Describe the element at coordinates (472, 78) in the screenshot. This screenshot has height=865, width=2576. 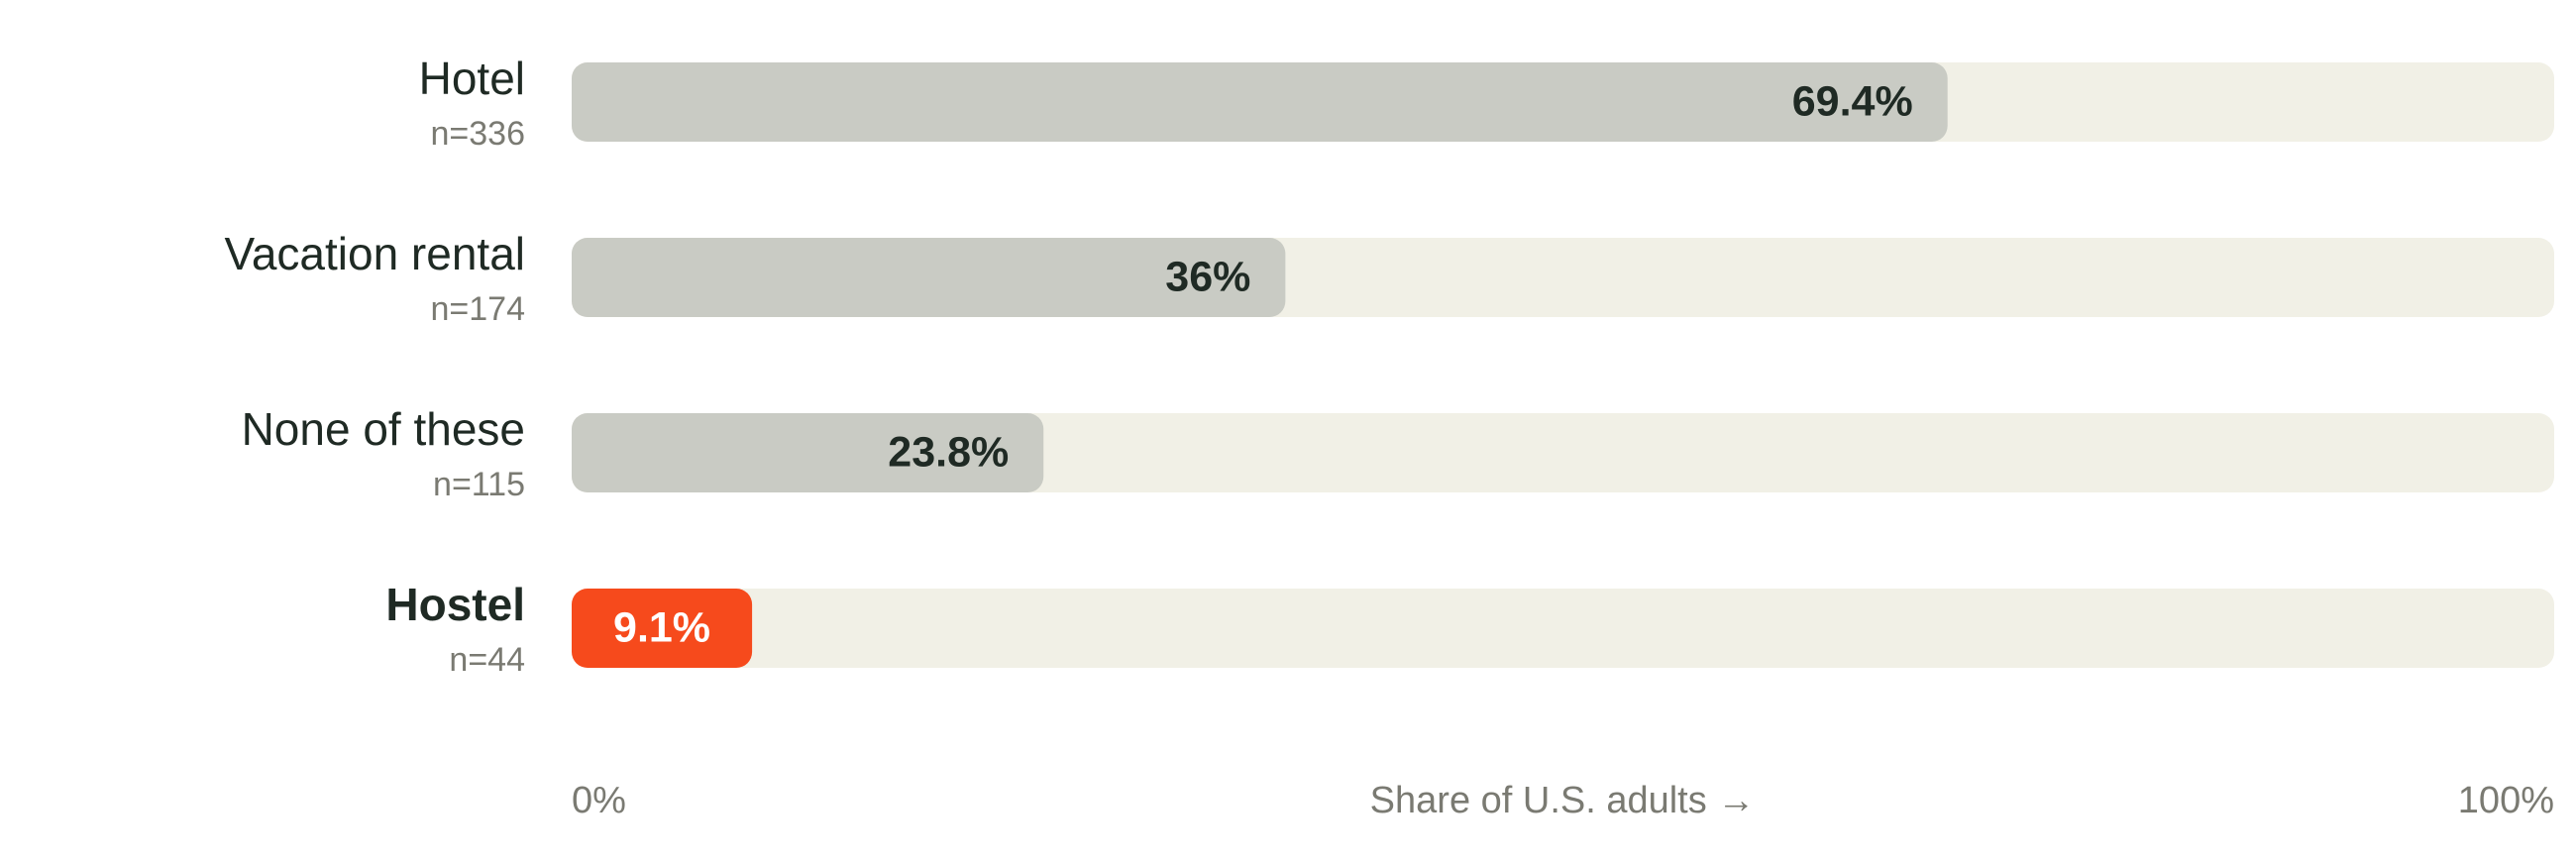
I see `category-label: Hotel` at that location.